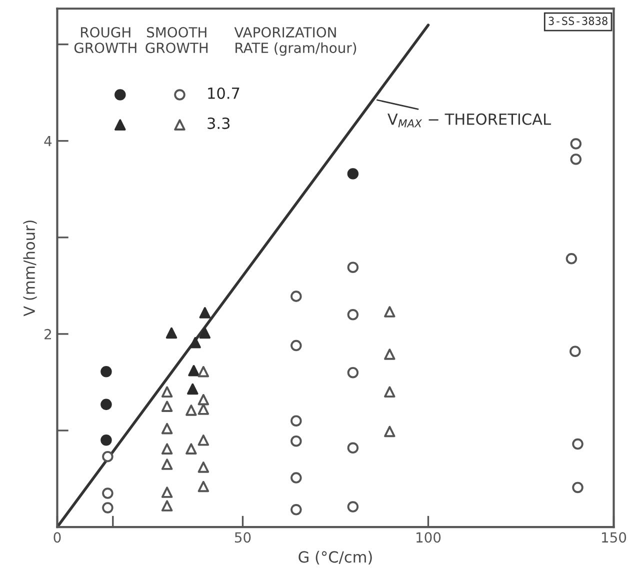 This screenshot has width=636, height=576. What do you see at coordinates (295, 41) in the screenshot?
I see `legend-title: VAPORIZATION RATE (gram/hour)` at bounding box center [295, 41].